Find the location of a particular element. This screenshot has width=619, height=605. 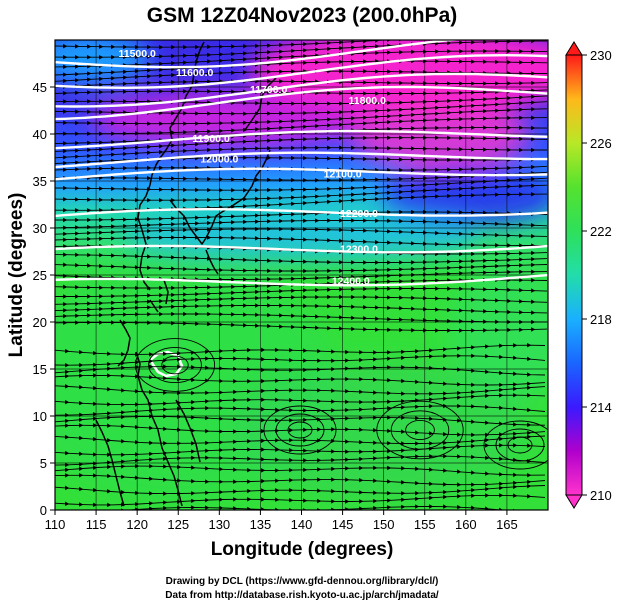

x-tick-label: 120 is located at coordinates (137, 524).